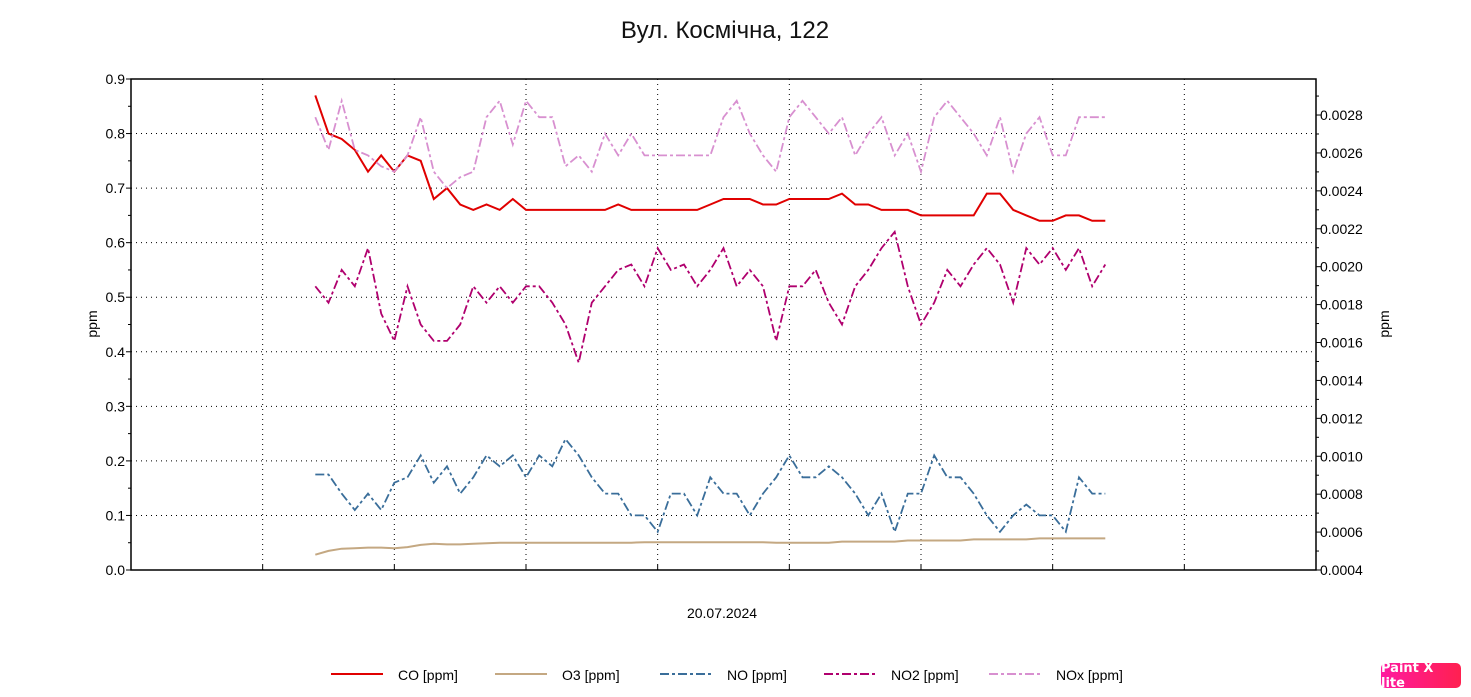  Describe the element at coordinates (116, 515) in the screenshot. I see `y-tick-label: 0.1` at that location.